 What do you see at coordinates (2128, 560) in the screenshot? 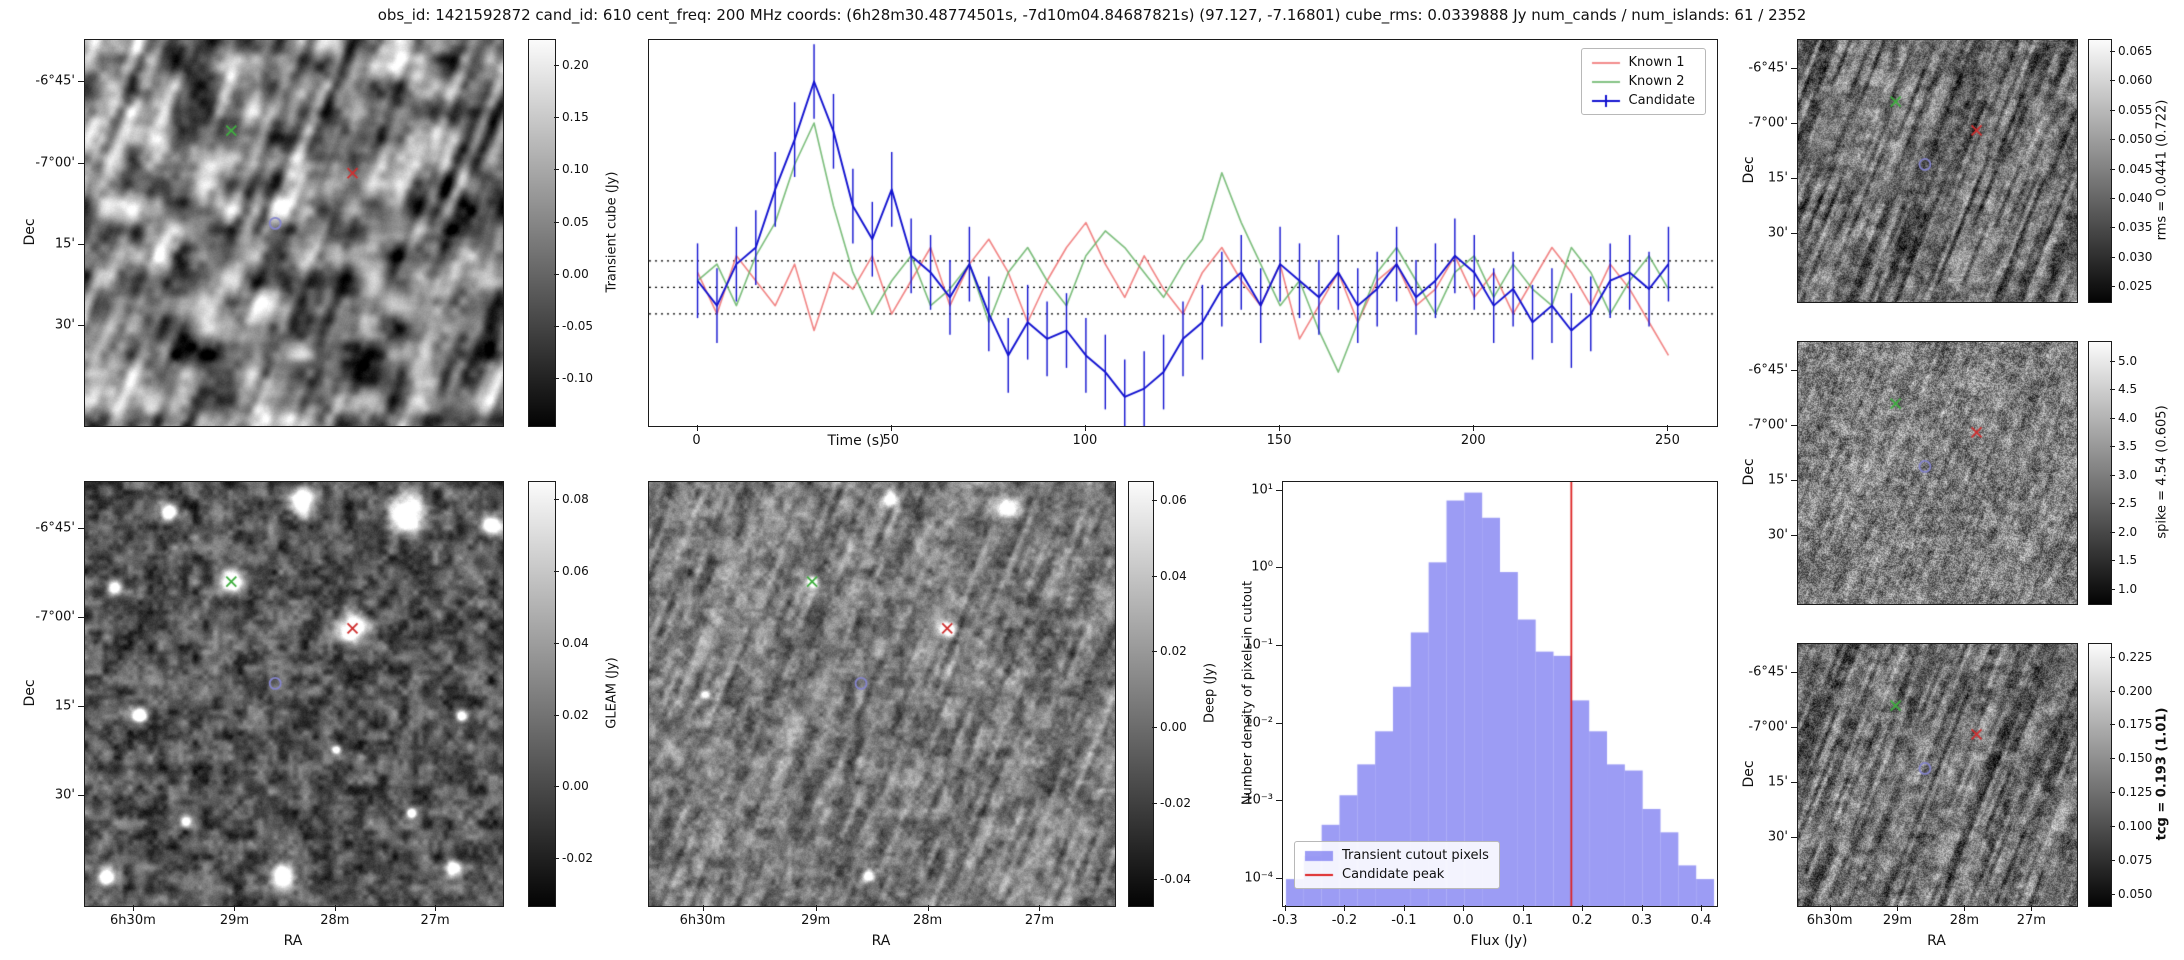
I see `colorbar-tick-label: 1.5` at bounding box center [2128, 560].